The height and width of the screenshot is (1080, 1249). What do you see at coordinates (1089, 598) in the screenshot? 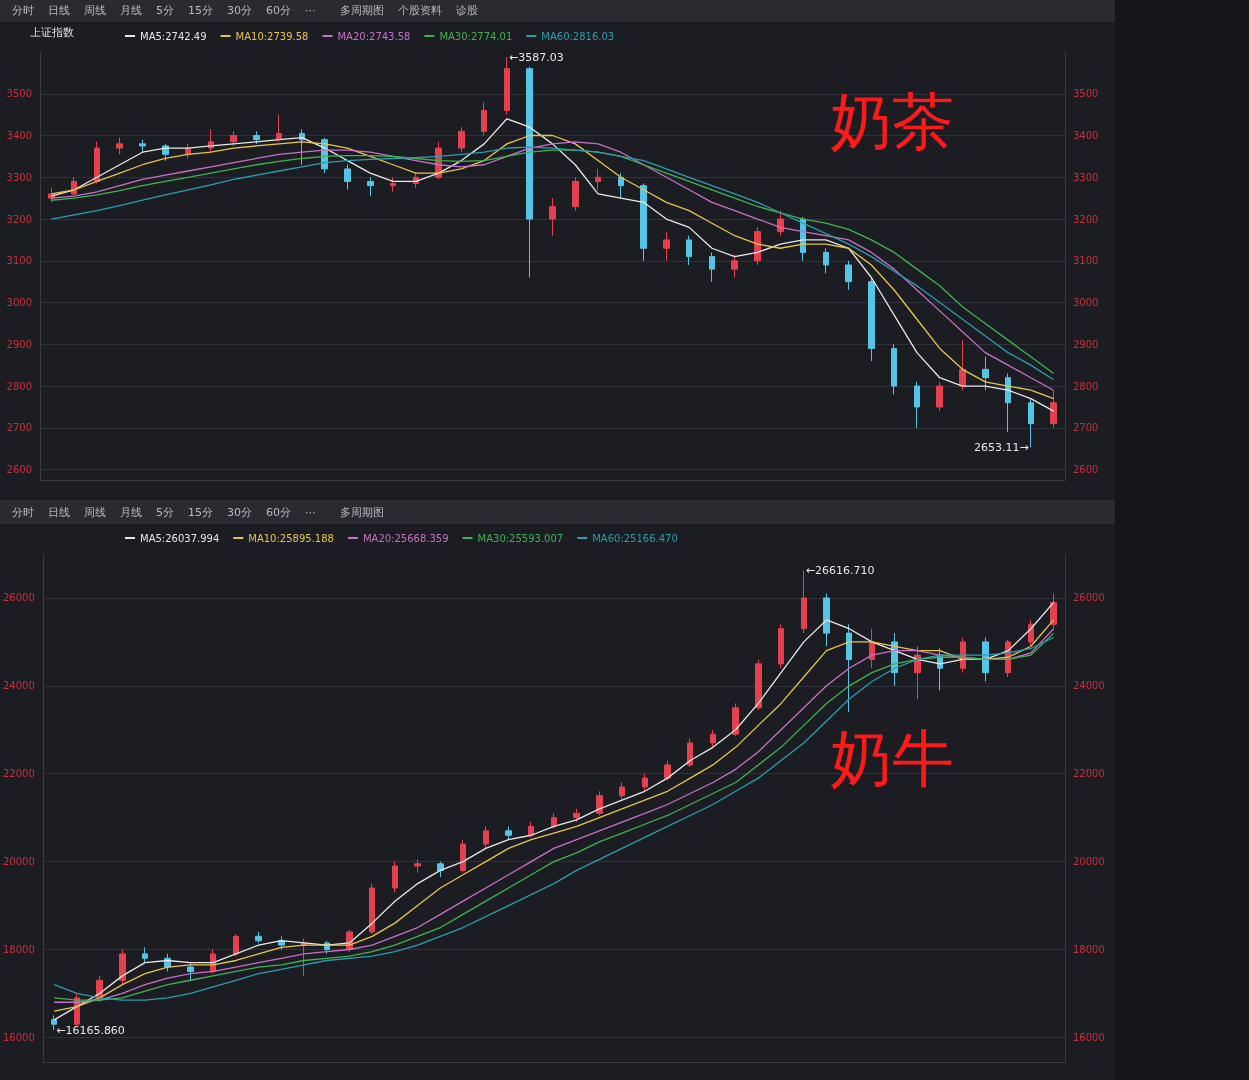
I see `y2-tick-label: 26000` at bounding box center [1089, 598].